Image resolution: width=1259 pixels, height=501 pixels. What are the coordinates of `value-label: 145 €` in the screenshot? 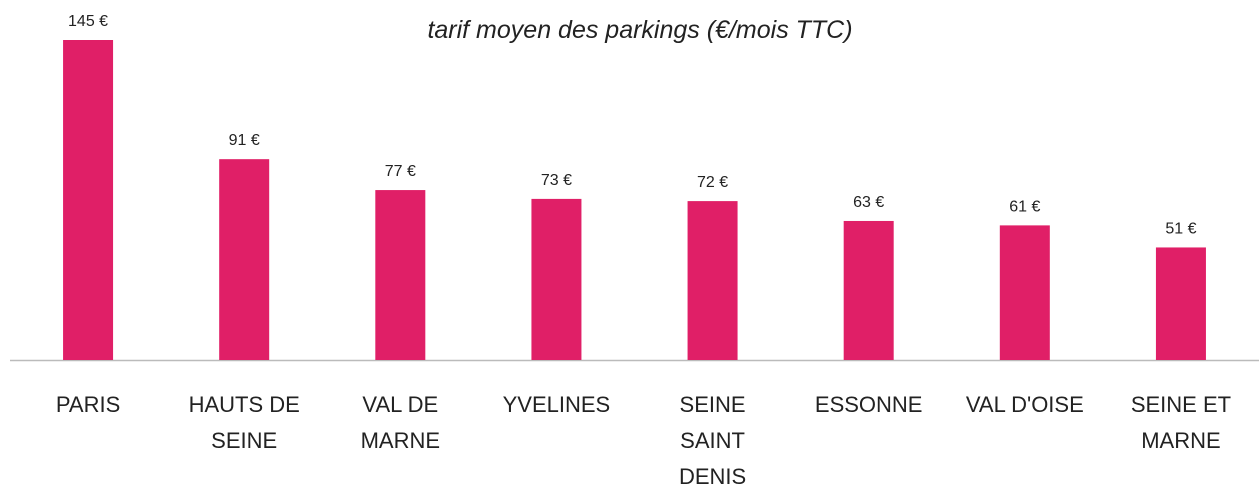 It's located at (88, 21).